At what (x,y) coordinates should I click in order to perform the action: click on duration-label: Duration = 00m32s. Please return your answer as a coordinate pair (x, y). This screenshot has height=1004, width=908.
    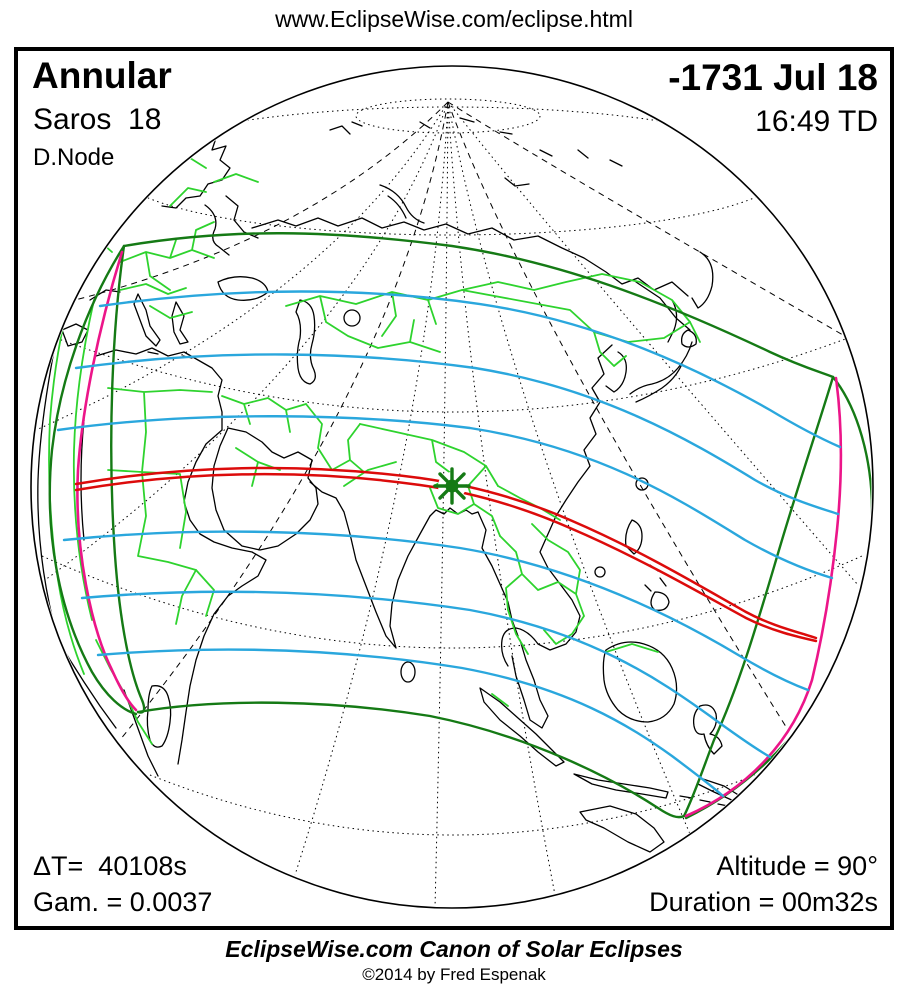
    Looking at the image, I should click on (763, 902).